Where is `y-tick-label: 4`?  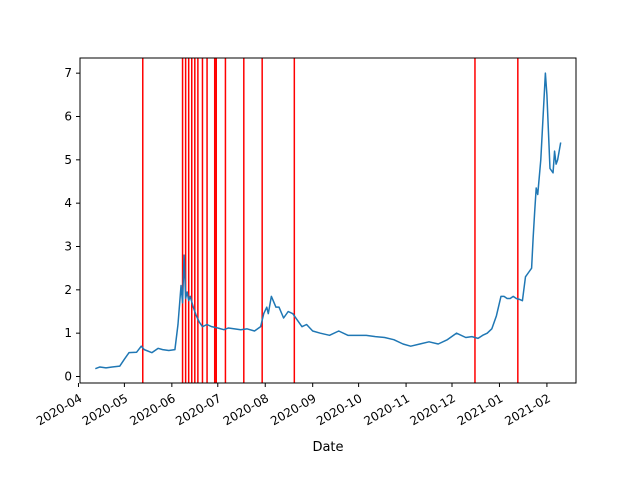
y-tick-label: 4 is located at coordinates (68, 203).